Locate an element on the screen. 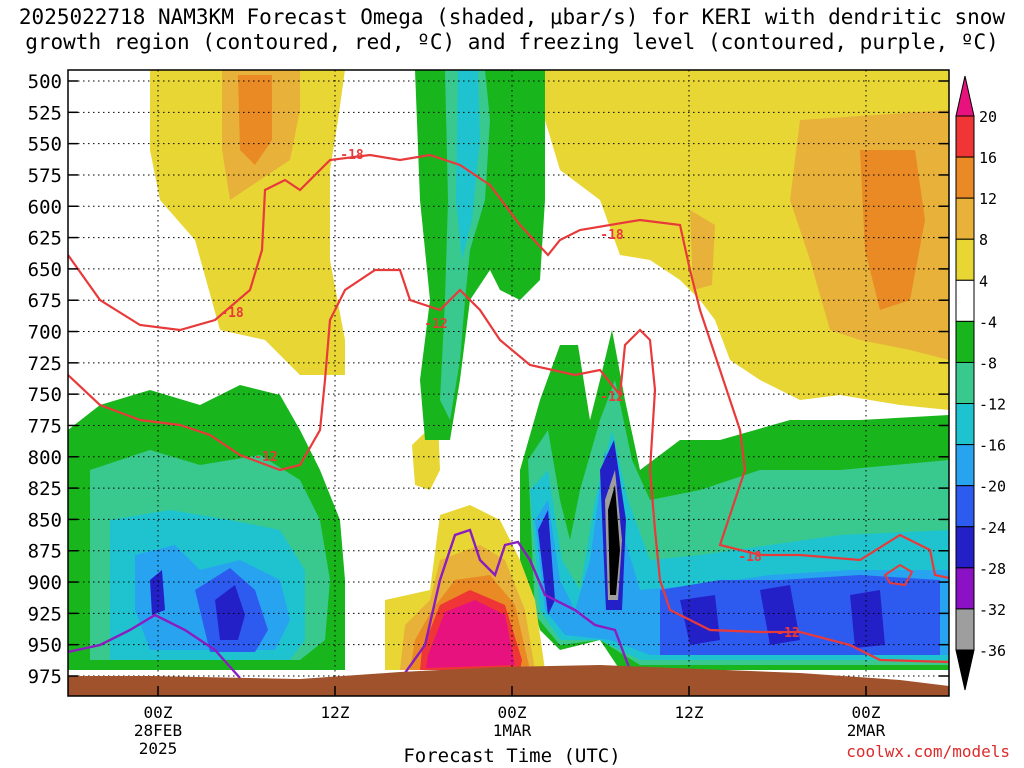 This screenshot has height=768, width=1024. time-tick-label: 2025 is located at coordinates (158, 748).